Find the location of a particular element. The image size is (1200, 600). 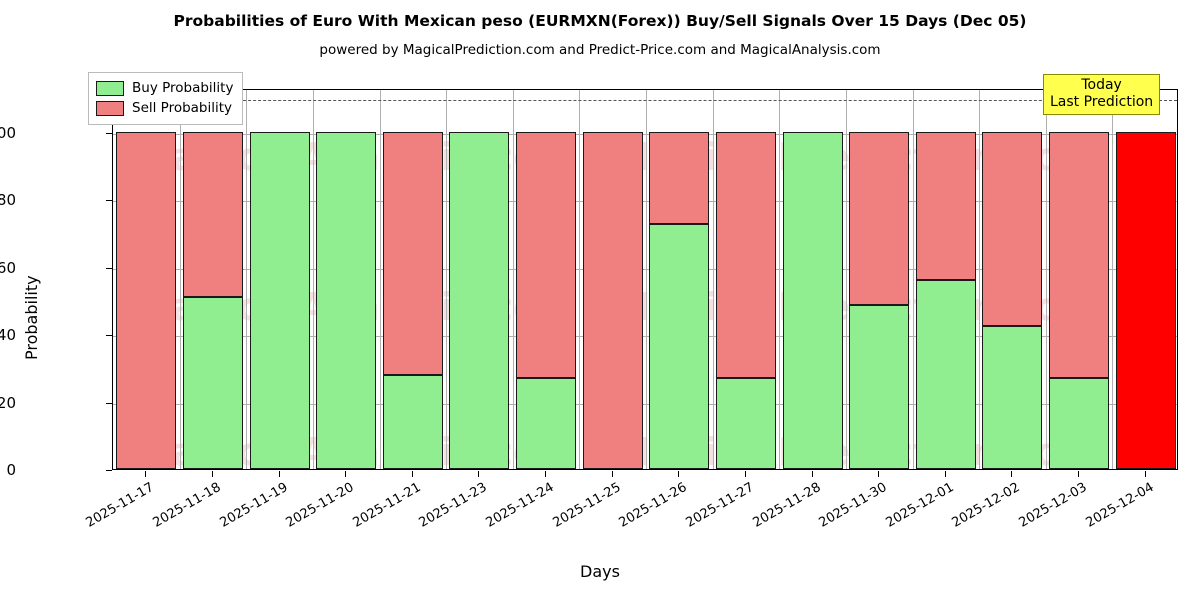

reference-line is located at coordinates (645, 101).